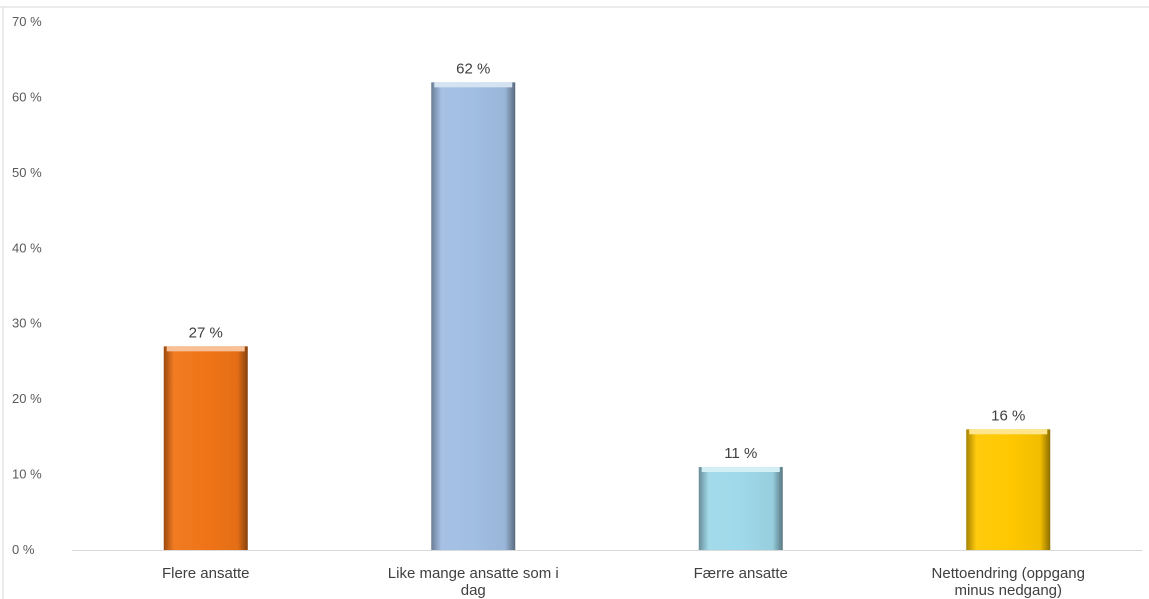  I want to click on x-category-label: Færre ansatte, so click(741, 573).